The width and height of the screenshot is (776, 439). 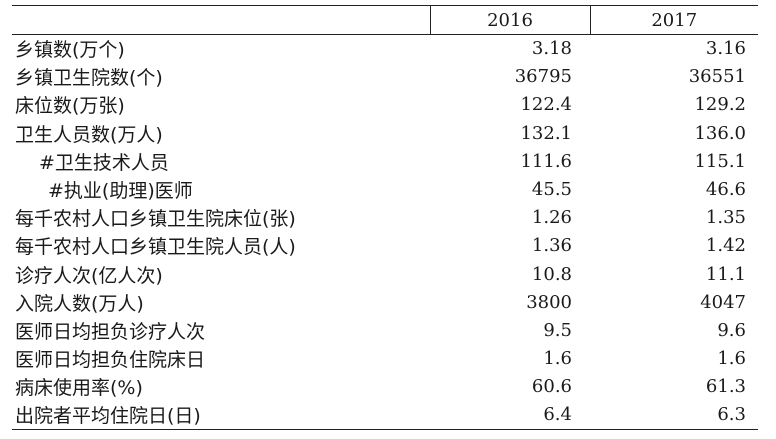 I want to click on value-2016: 60.6, so click(x=551, y=387).